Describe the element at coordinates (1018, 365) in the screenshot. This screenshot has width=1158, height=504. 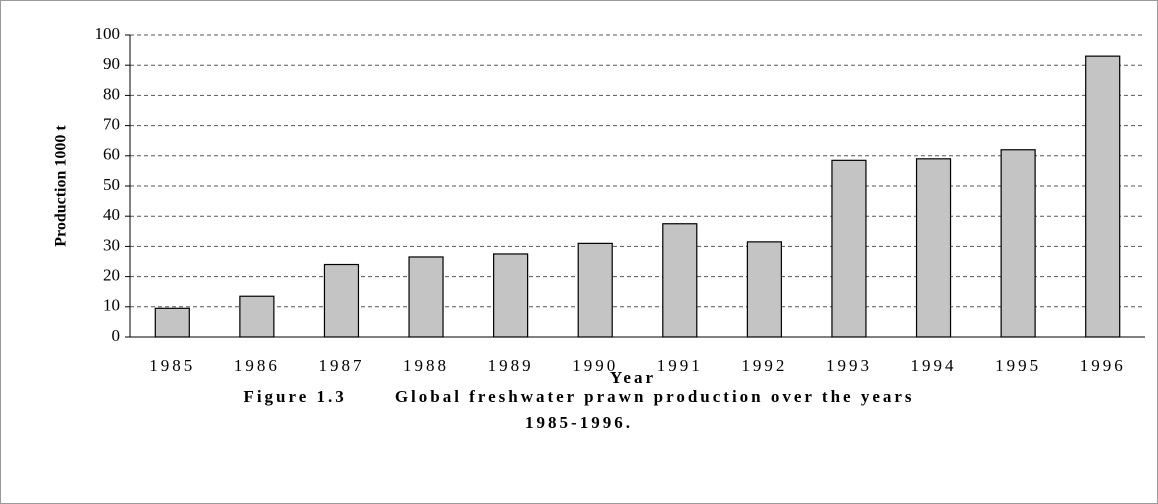
I see `x-tick-label: 1995` at that location.